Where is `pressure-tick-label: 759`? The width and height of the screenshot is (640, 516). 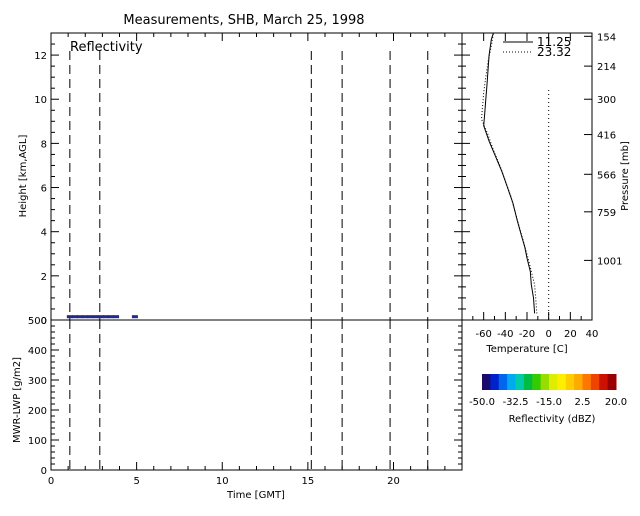 pressure-tick-label: 759 is located at coordinates (606, 213).